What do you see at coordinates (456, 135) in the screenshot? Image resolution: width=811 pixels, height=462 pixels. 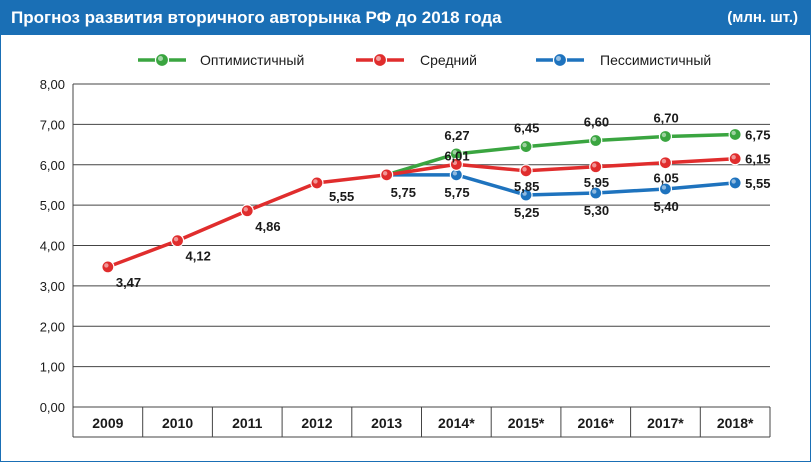 I see `data-label-0-5: 6,27` at bounding box center [456, 135].